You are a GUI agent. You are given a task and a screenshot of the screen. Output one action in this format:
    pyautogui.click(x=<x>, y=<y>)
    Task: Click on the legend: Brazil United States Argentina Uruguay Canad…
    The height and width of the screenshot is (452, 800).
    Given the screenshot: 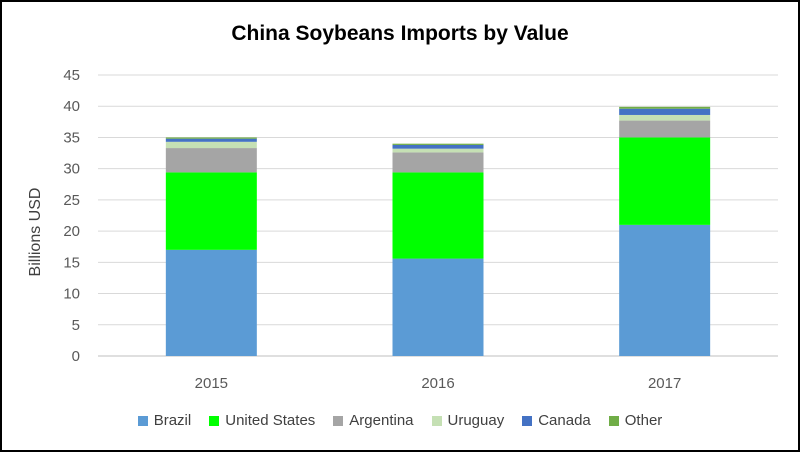 What is the action you would take?
    pyautogui.click(x=400, y=420)
    